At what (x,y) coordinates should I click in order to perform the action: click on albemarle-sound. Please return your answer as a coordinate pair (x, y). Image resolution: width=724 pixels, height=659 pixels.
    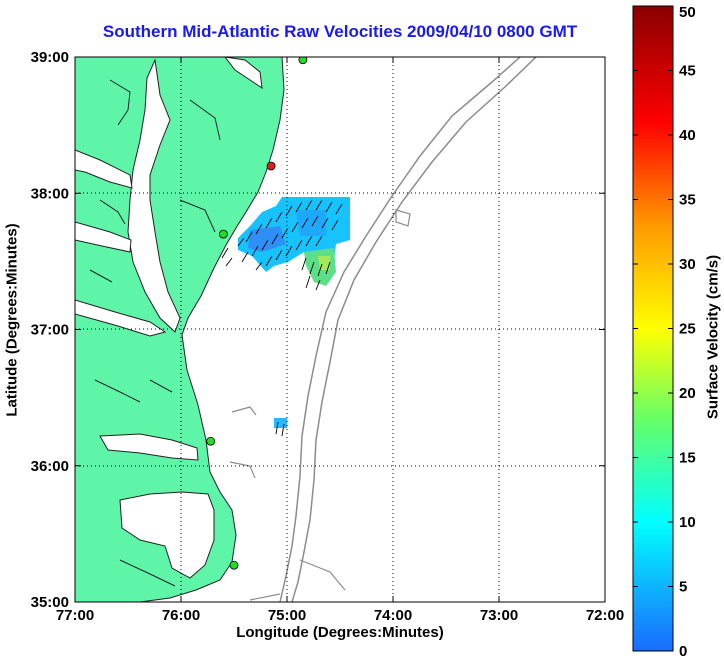
    Looking at the image, I should click on (149, 447).